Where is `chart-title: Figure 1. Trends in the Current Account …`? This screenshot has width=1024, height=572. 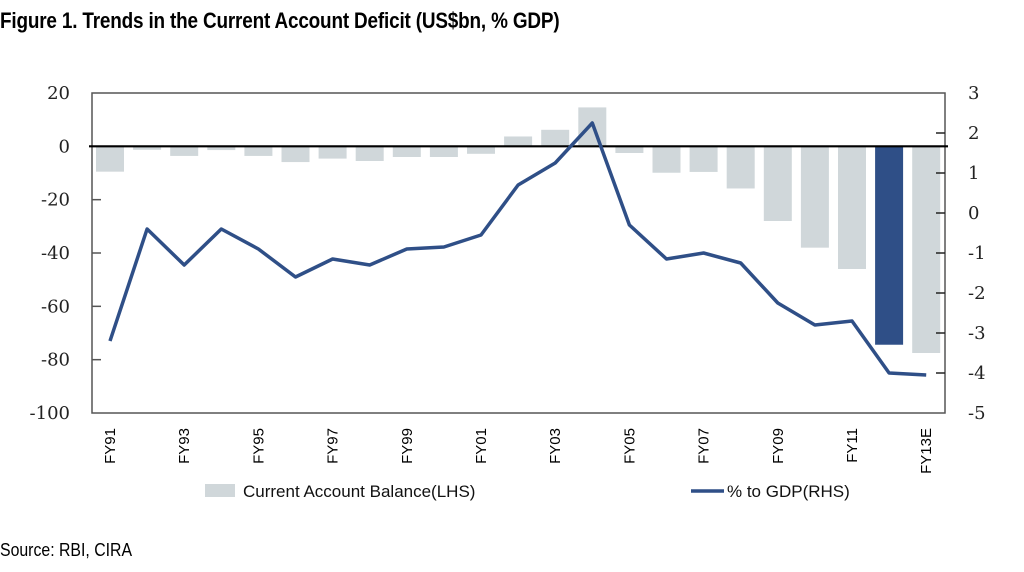 chart-title: Figure 1. Trends in the Current Account … is located at coordinates (280, 20).